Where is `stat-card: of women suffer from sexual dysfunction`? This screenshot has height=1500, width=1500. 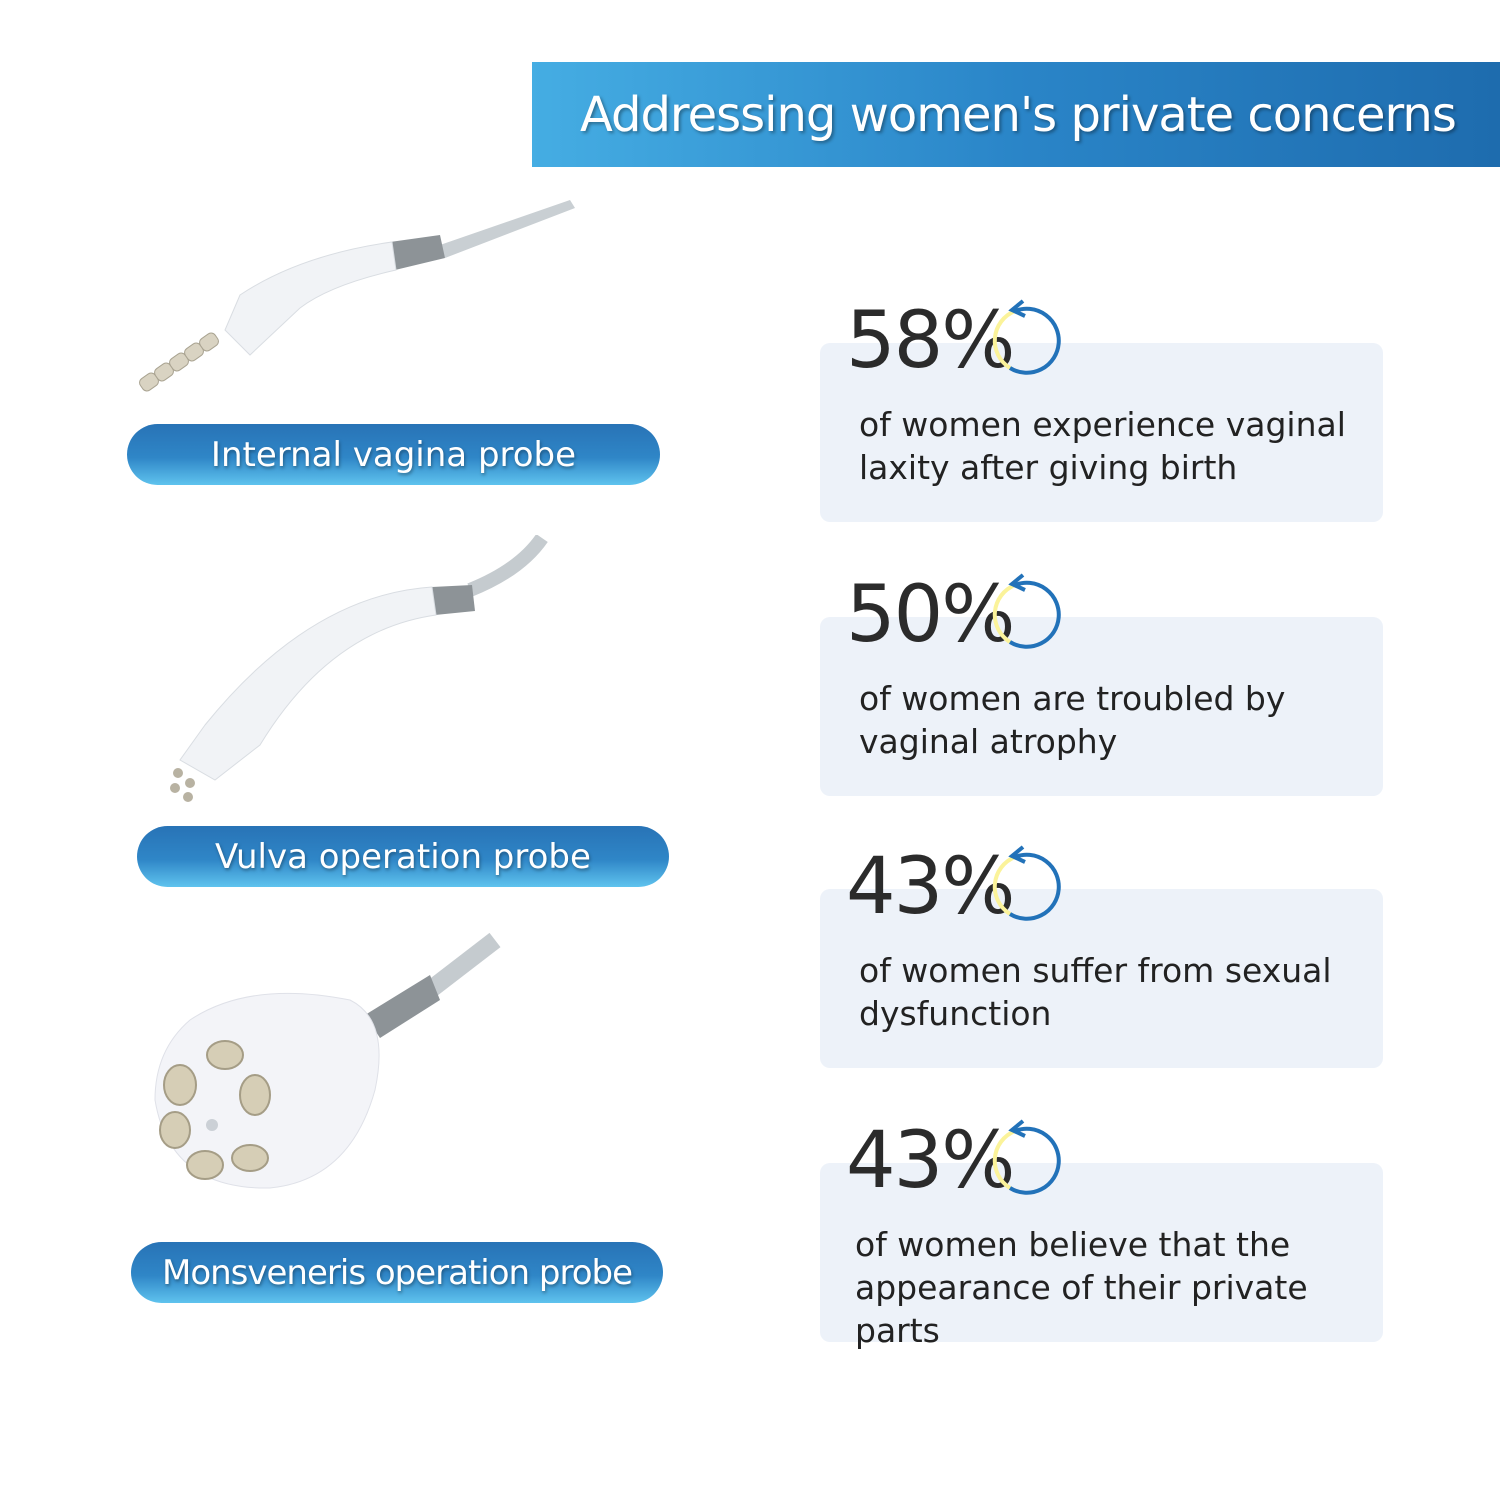
stat-card: of women suffer from sexual dysfunction is located at coordinates (1101, 978).